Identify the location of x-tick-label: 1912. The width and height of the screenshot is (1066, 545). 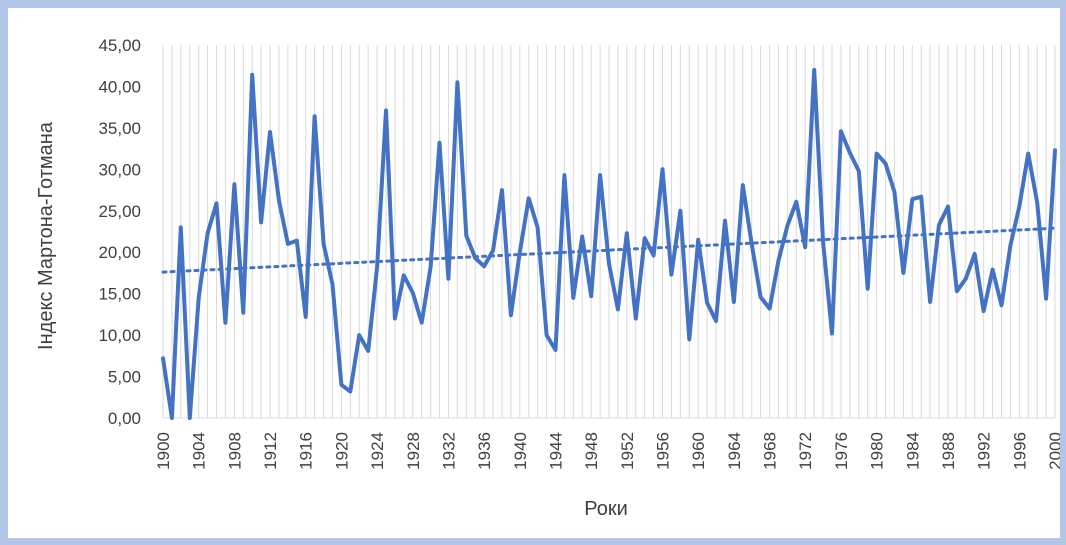
(270, 451).